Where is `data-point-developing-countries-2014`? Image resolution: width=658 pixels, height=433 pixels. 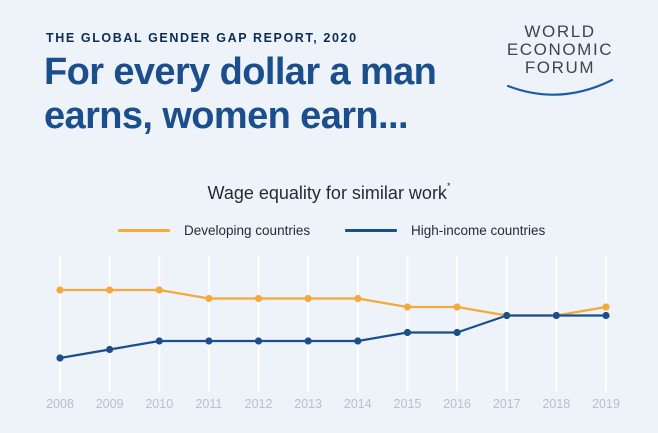 data-point-developing-countries-2014 is located at coordinates (358, 298).